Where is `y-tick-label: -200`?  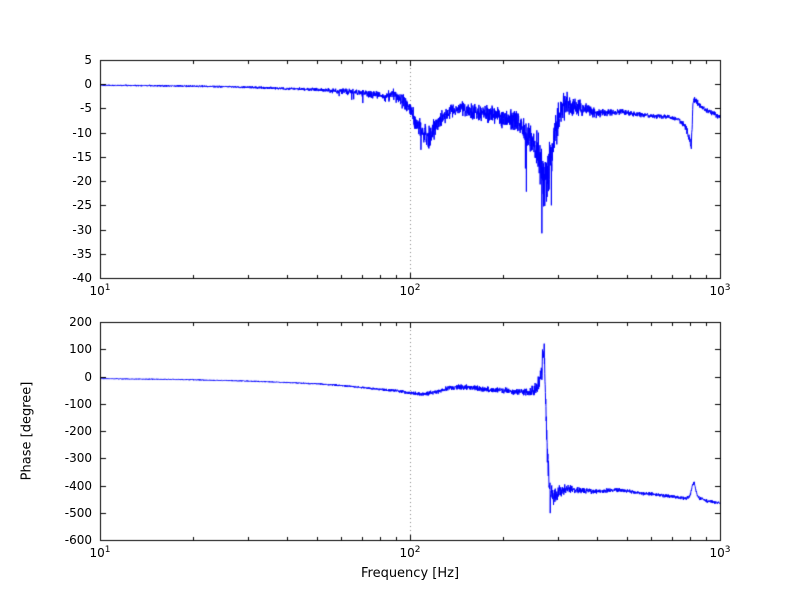 y-tick-label: -200 is located at coordinates (78, 431).